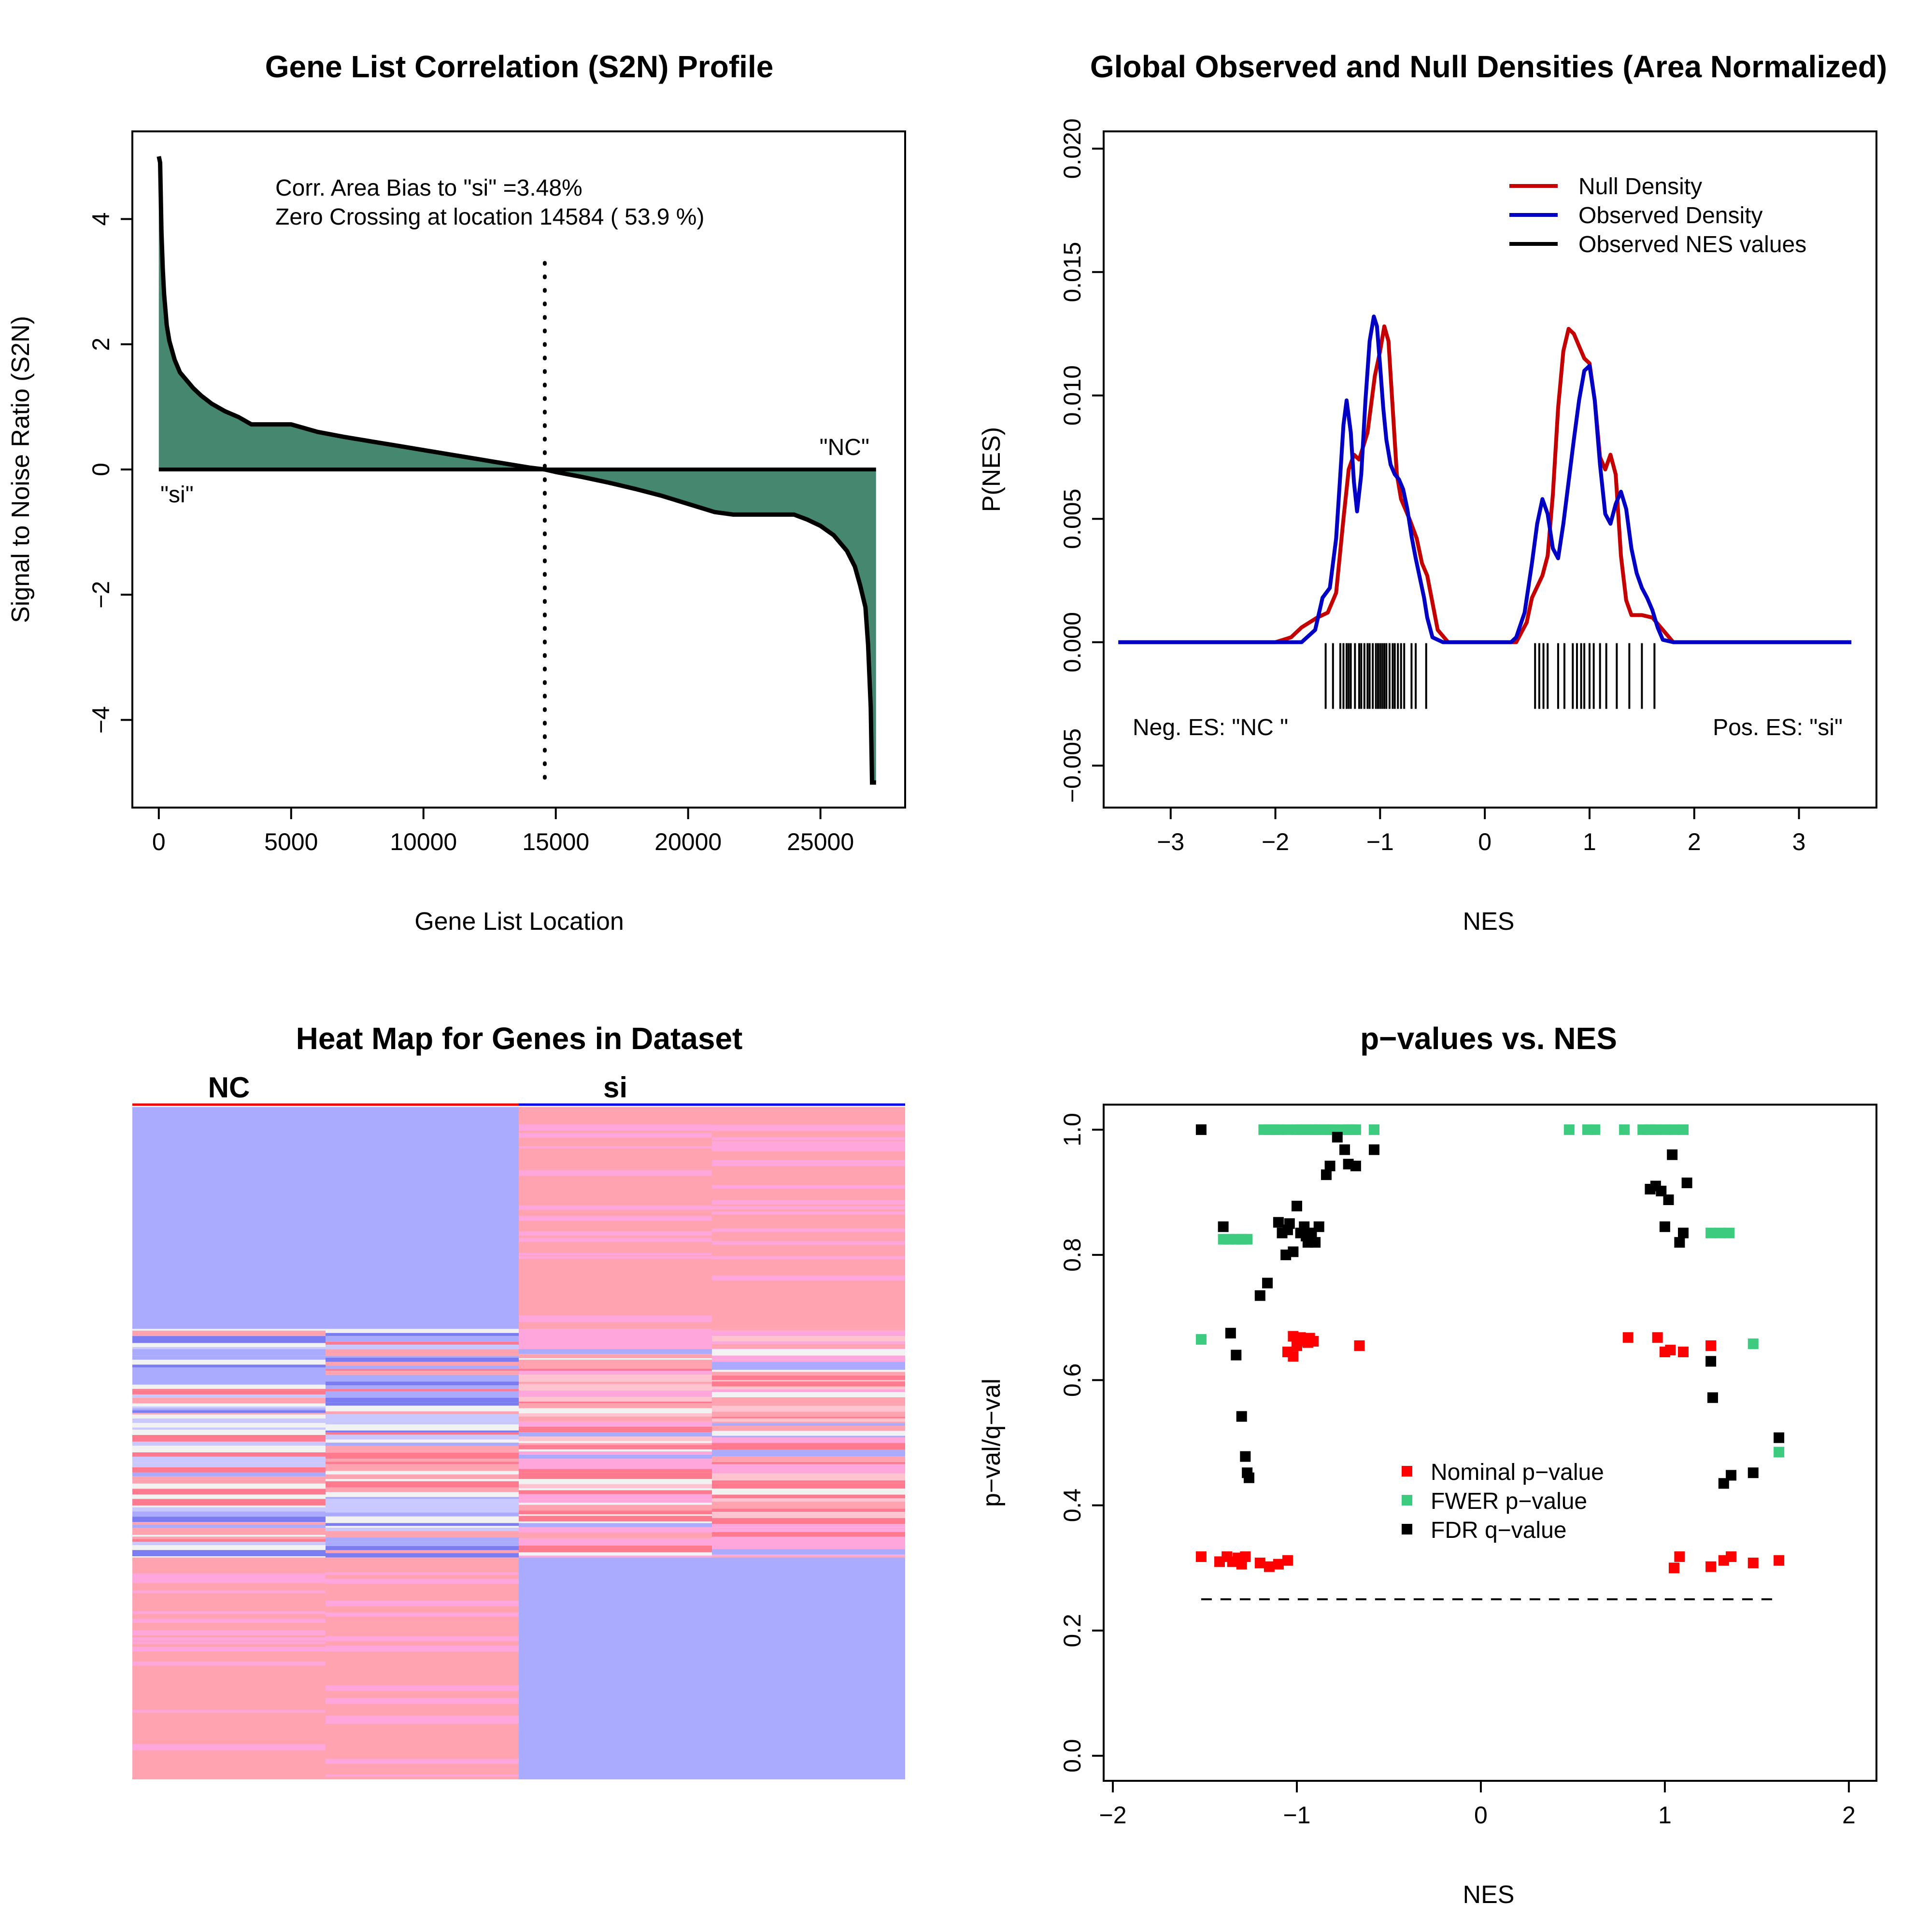  I want to click on s2n-y-axis-label: Signal to Noise Ratio (S2N), so click(21, 469).